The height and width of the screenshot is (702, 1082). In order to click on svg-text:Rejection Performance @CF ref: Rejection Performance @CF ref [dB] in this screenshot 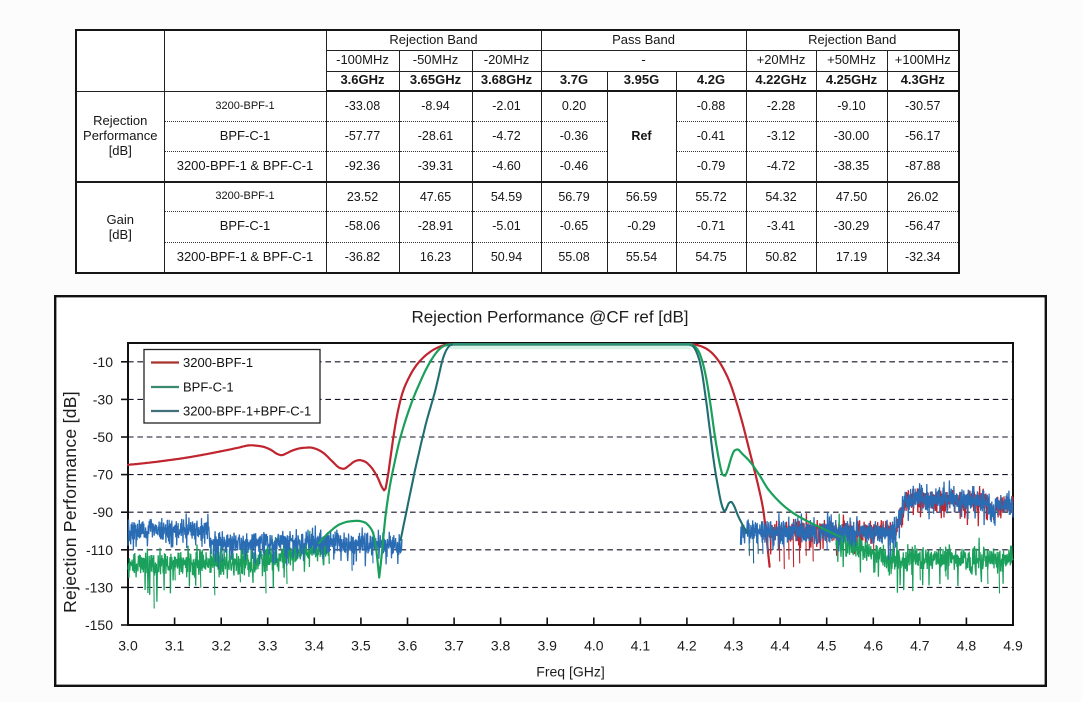, I will do `click(549, 317)`.